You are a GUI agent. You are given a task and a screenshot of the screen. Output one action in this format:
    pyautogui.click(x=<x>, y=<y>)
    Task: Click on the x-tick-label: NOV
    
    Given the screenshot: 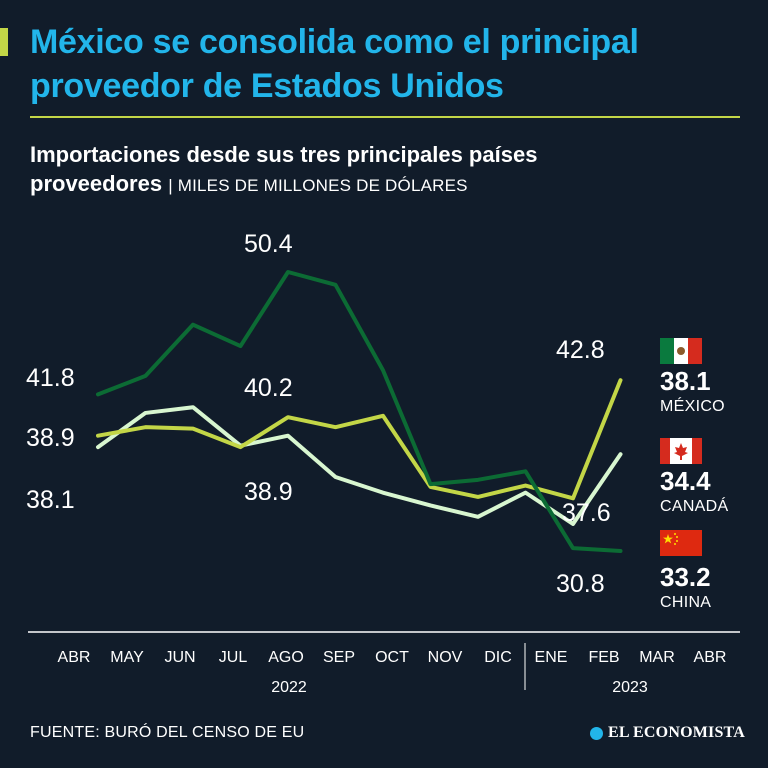 What is the action you would take?
    pyautogui.click(x=445, y=657)
    